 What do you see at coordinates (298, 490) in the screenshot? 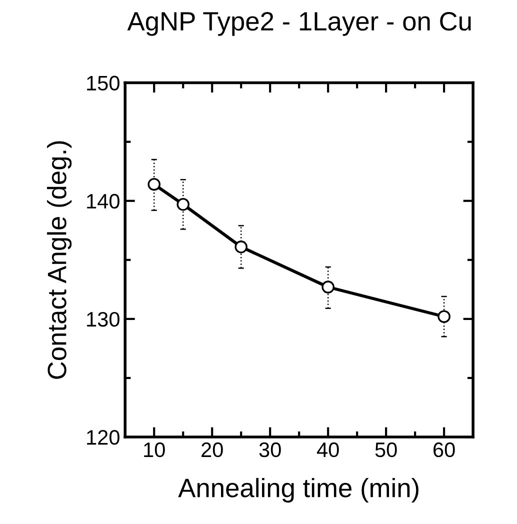
I see `x-axis-title: Annealing time (min)` at bounding box center [298, 490].